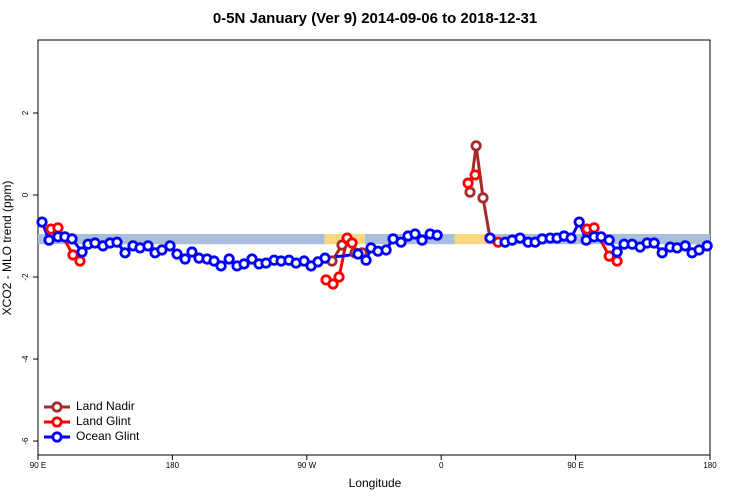  I want to click on legend-label: Land Glint, so click(103, 421).